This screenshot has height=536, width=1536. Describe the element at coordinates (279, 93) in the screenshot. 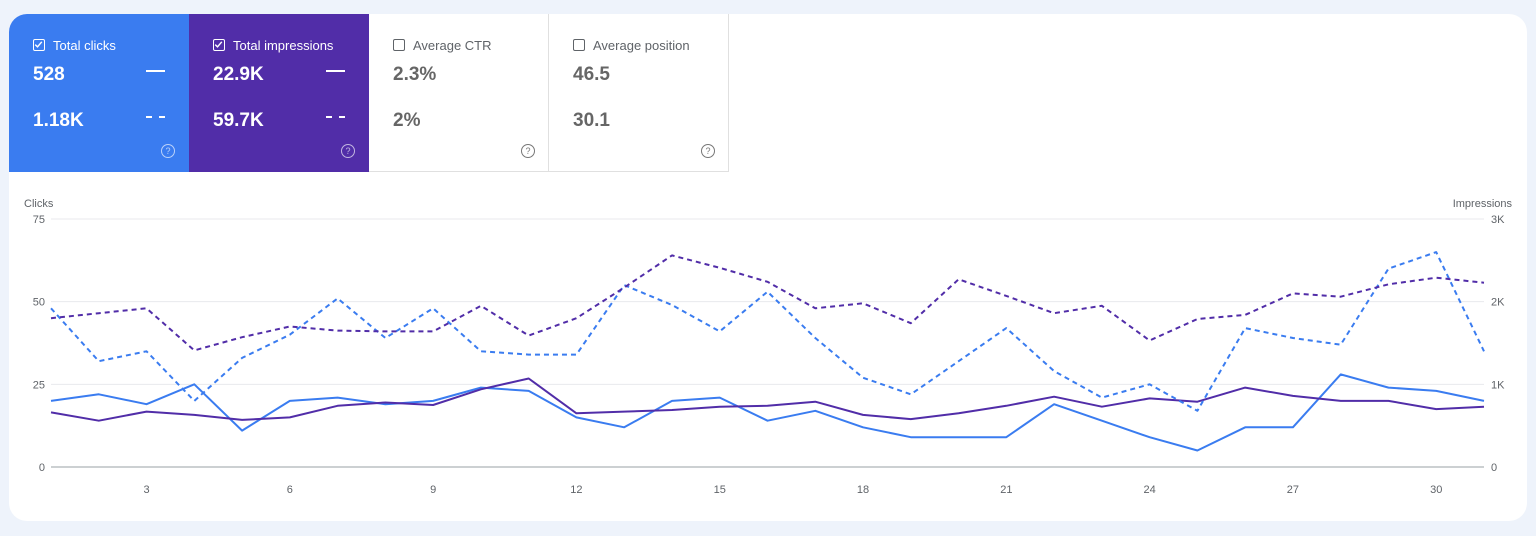

I see `metric-total-impressions: Total impressions 22.9K 59.7K ?` at that location.